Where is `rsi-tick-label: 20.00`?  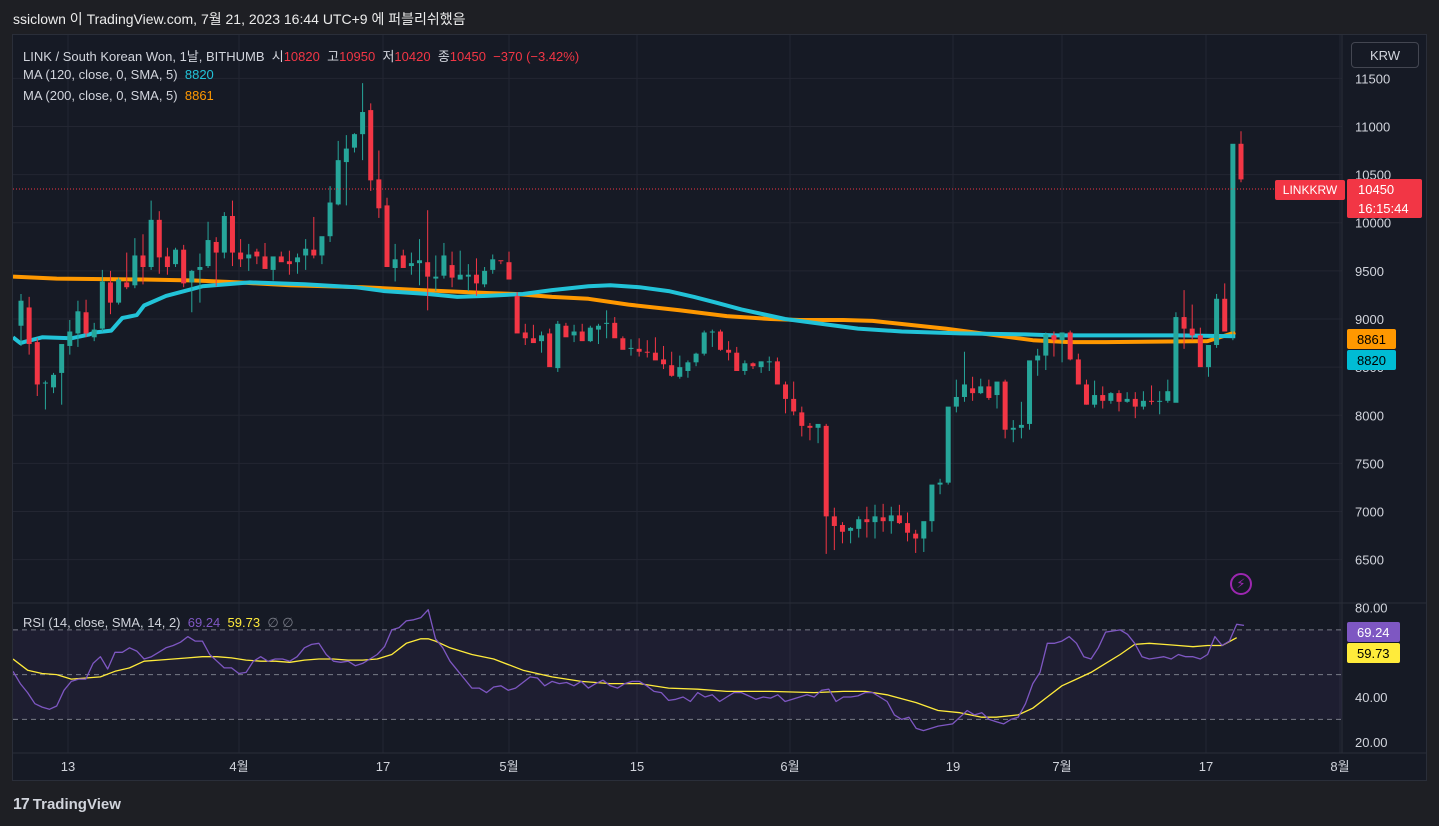
rsi-tick-label: 20.00 is located at coordinates (1371, 742).